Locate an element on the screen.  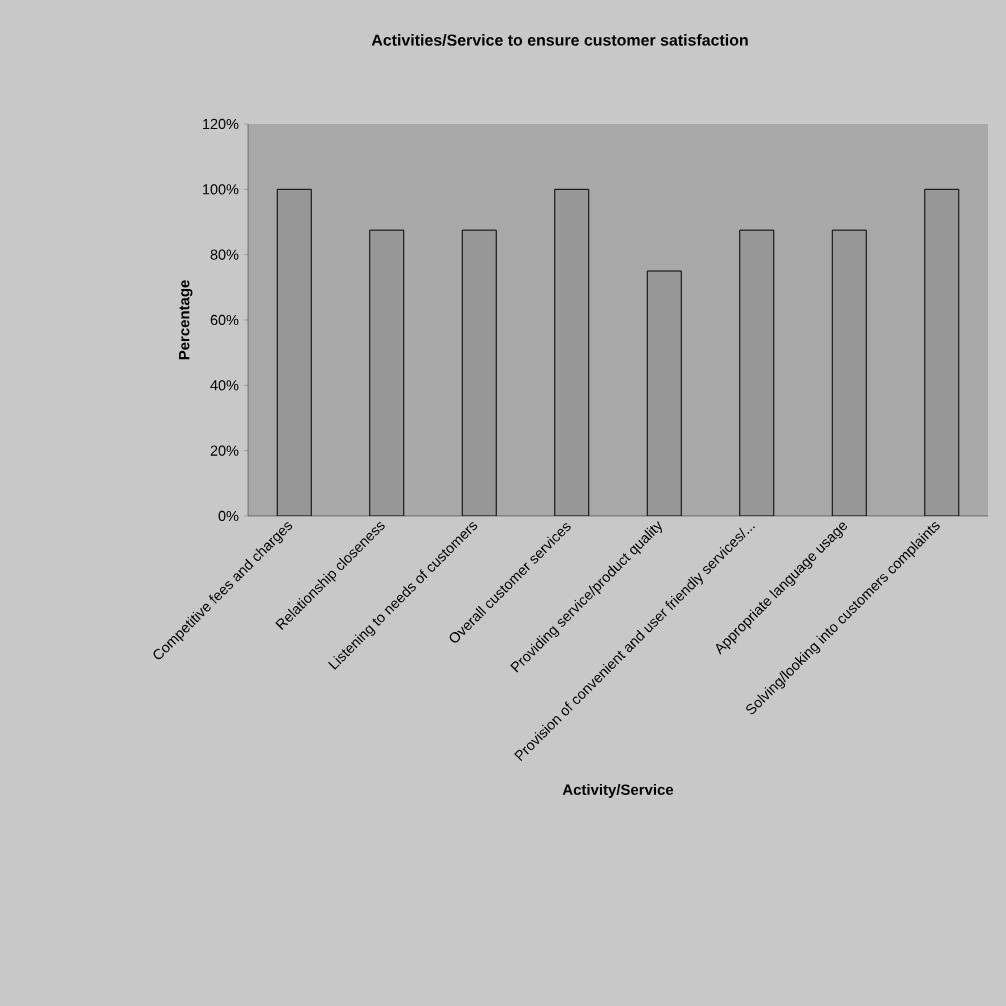
y-tick-label: 60% is located at coordinates (224, 320).